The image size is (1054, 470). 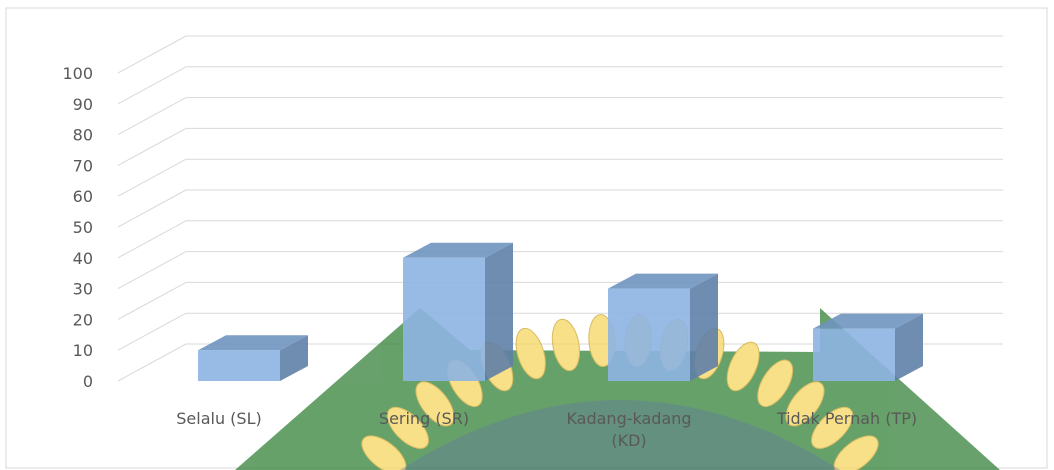 What do you see at coordinates (83, 165) in the screenshot?
I see `y-tick-label: 70` at bounding box center [83, 165].